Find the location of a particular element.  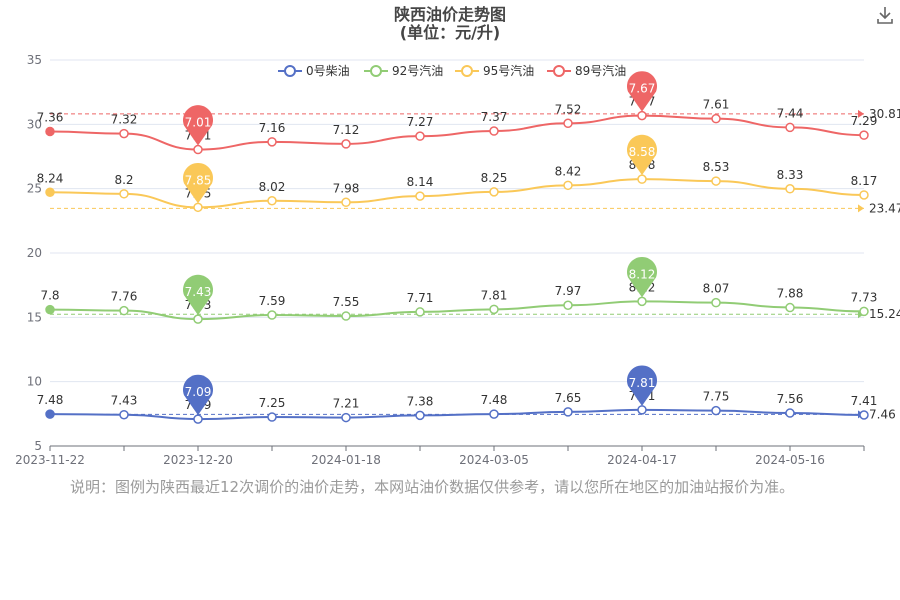

data-label: 7.43 is located at coordinates (124, 401).